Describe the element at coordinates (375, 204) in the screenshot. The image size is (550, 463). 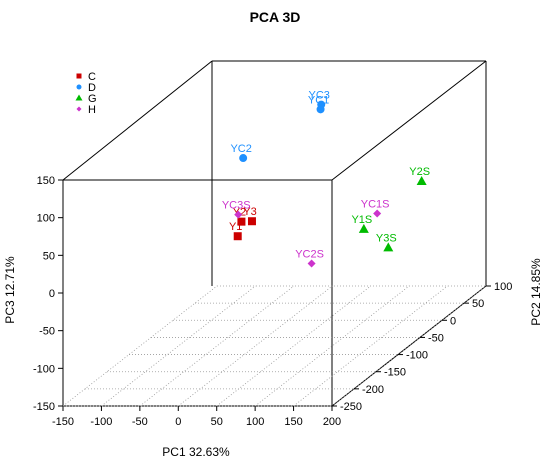
I see `data-point-label: YC1S` at that location.